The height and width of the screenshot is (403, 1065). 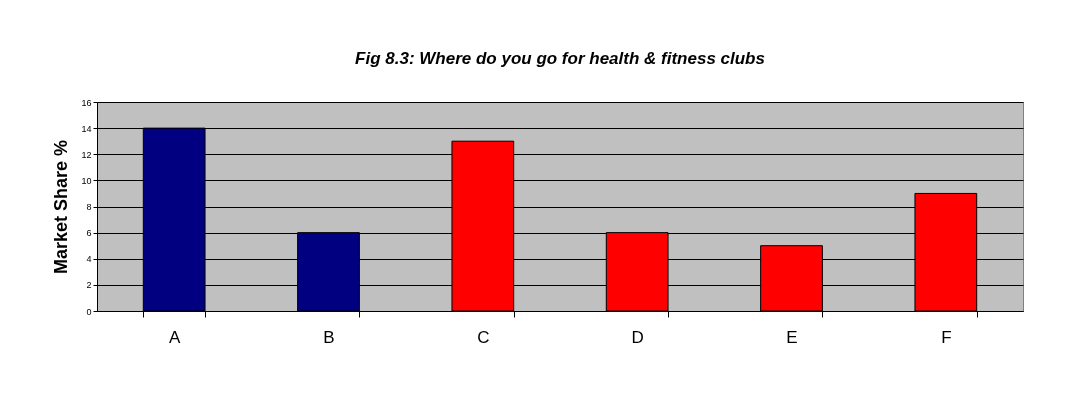 I want to click on y-tick-label: 16, so click(x=86, y=102).